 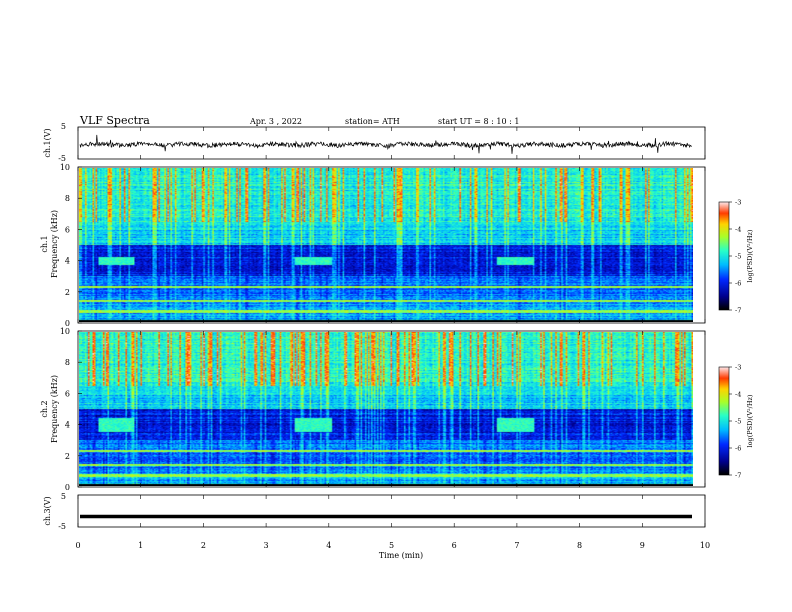 I want to click on x-tick-label: 6, so click(x=454, y=545).